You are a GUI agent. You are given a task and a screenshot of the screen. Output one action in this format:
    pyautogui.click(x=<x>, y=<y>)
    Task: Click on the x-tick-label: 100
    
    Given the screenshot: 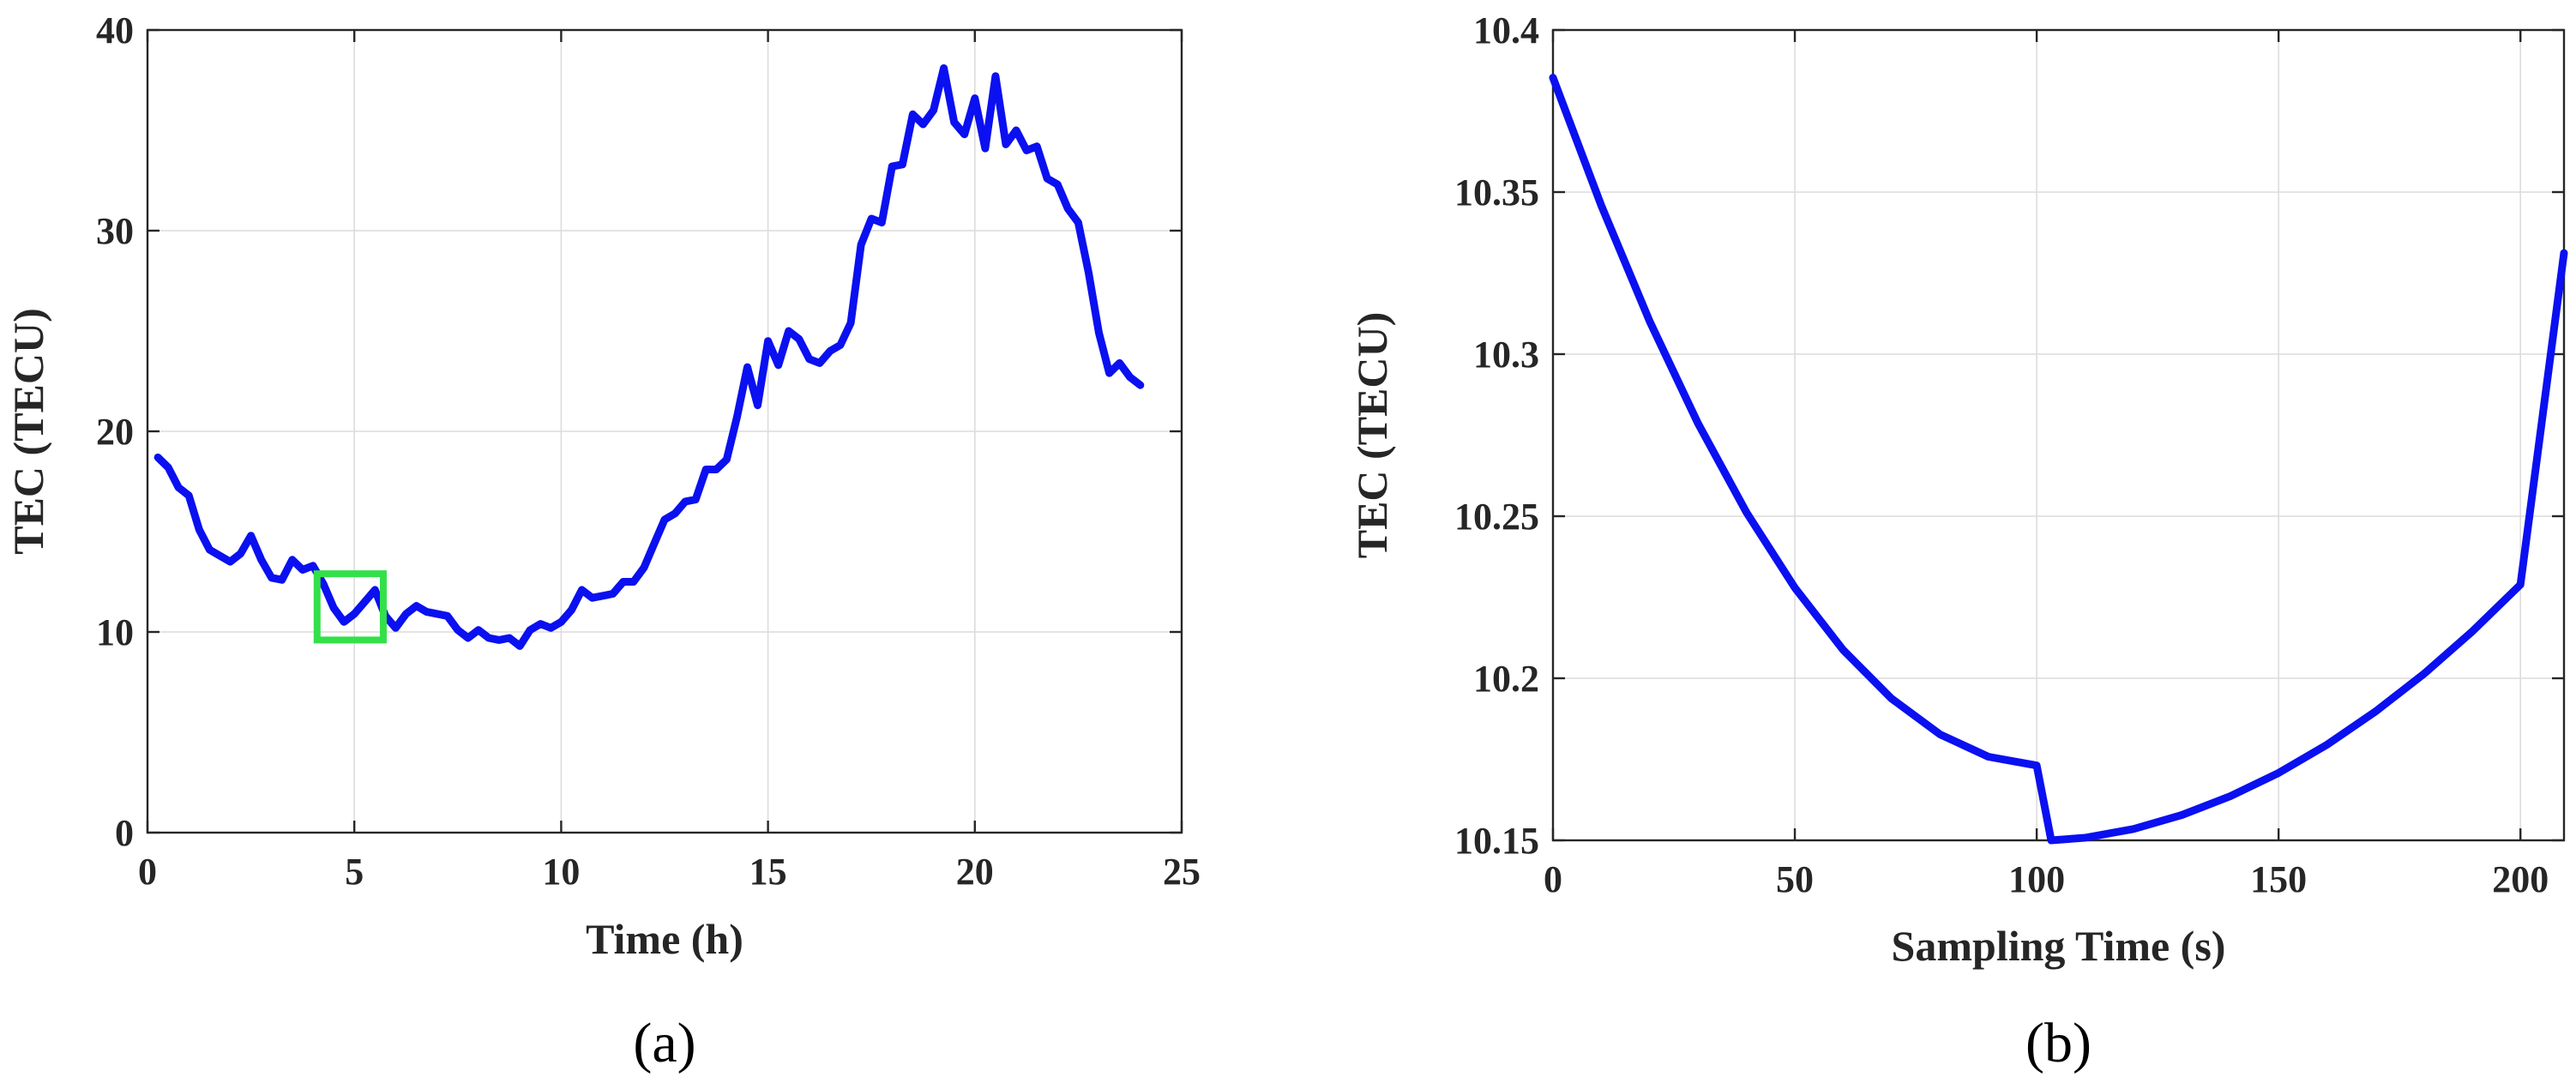 What is the action you would take?
    pyautogui.click(x=2036, y=879)
    